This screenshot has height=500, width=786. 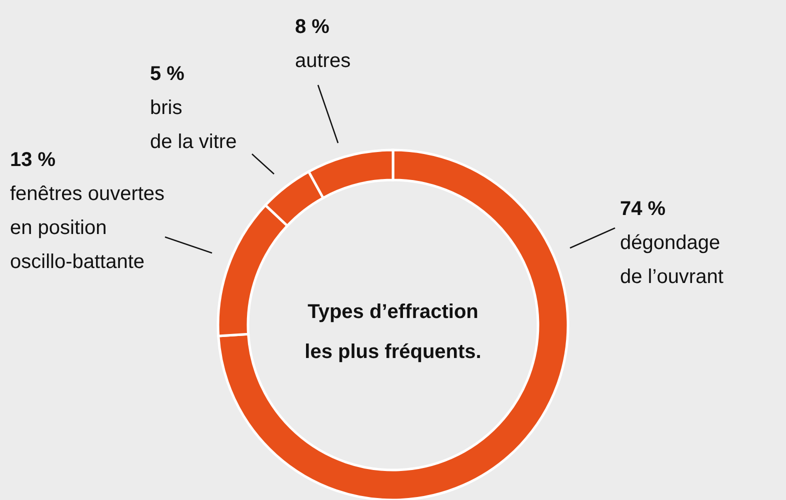 What do you see at coordinates (193, 125) in the screenshot?
I see `slice-label: bris de la vitre` at bounding box center [193, 125].